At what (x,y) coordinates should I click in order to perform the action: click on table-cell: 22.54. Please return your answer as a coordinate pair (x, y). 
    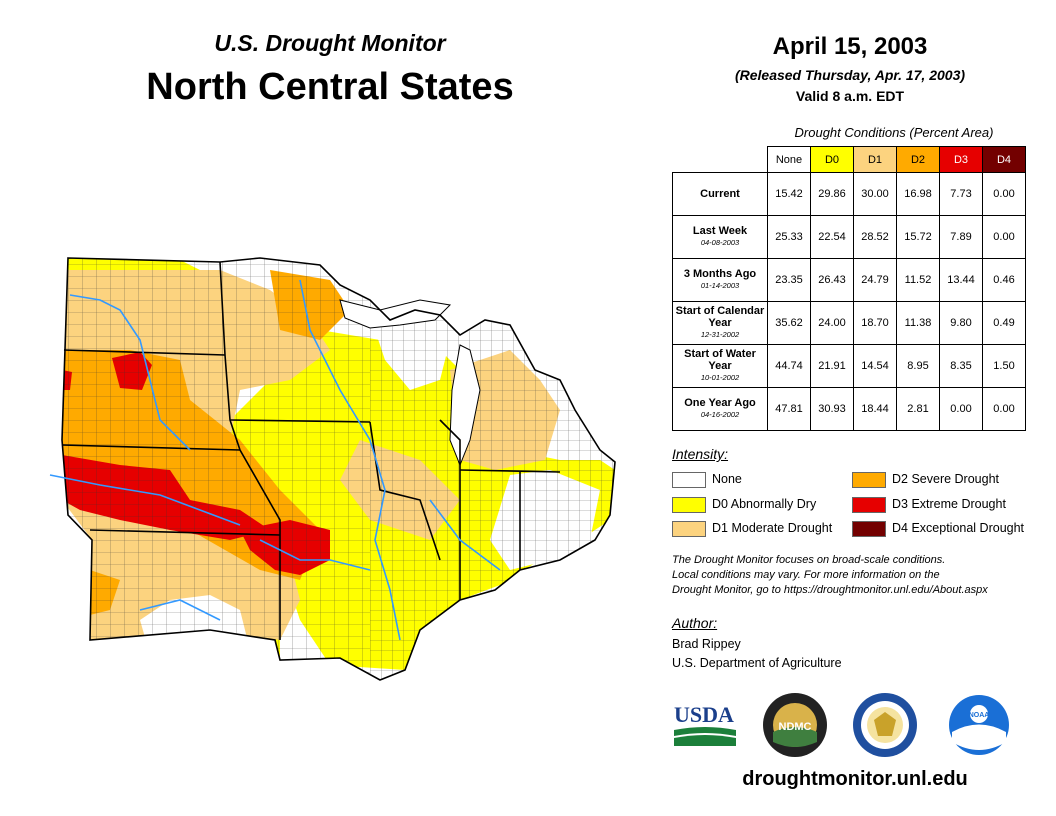
    Looking at the image, I should click on (832, 237).